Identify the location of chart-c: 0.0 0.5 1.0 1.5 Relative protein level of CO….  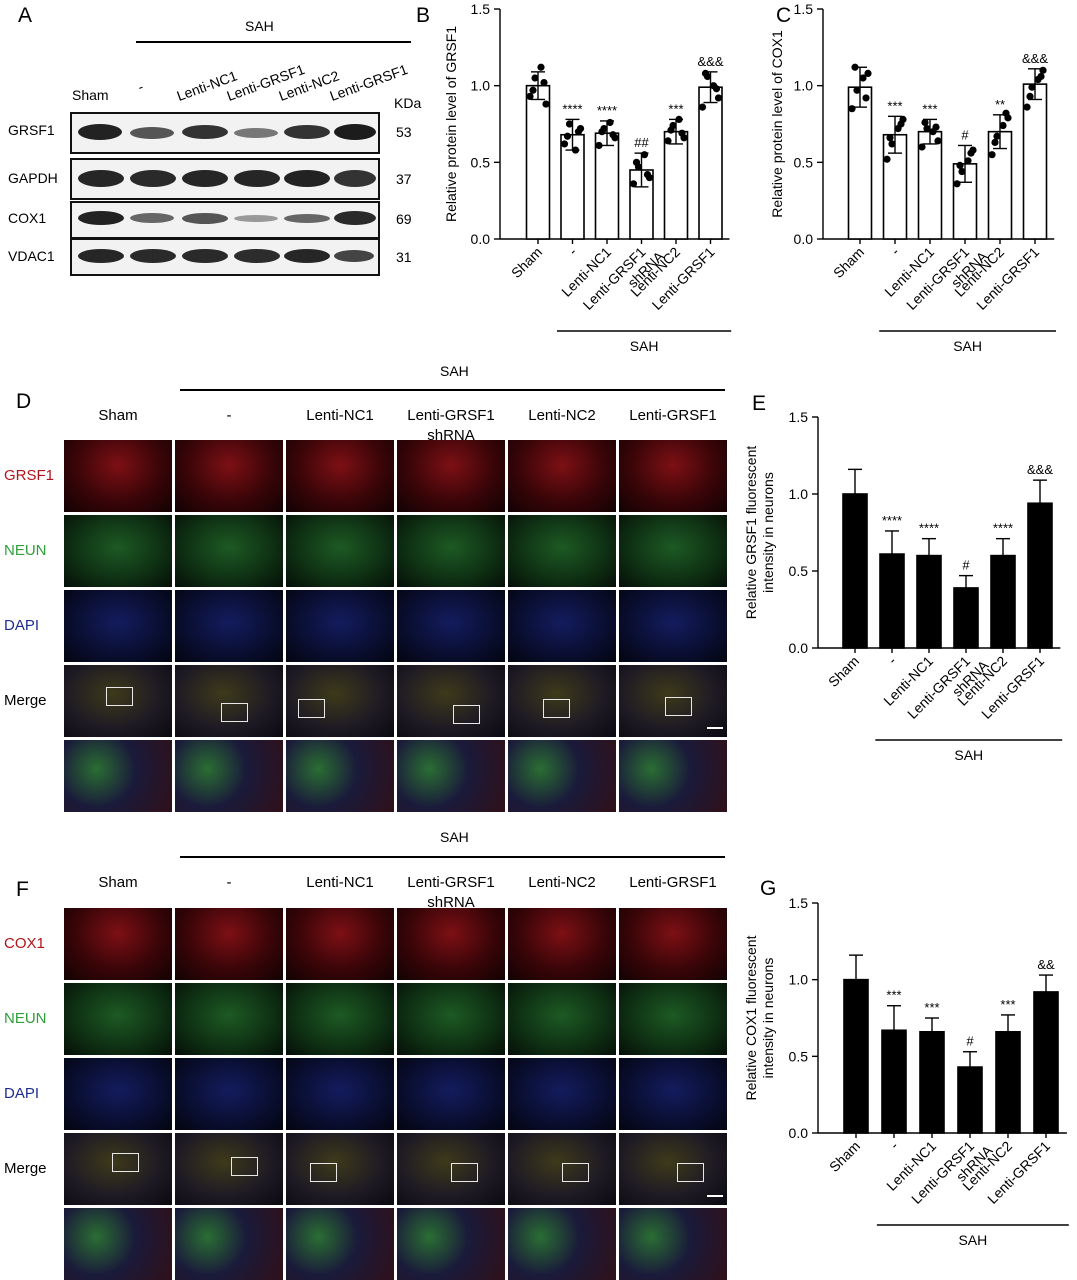
(912, 177).